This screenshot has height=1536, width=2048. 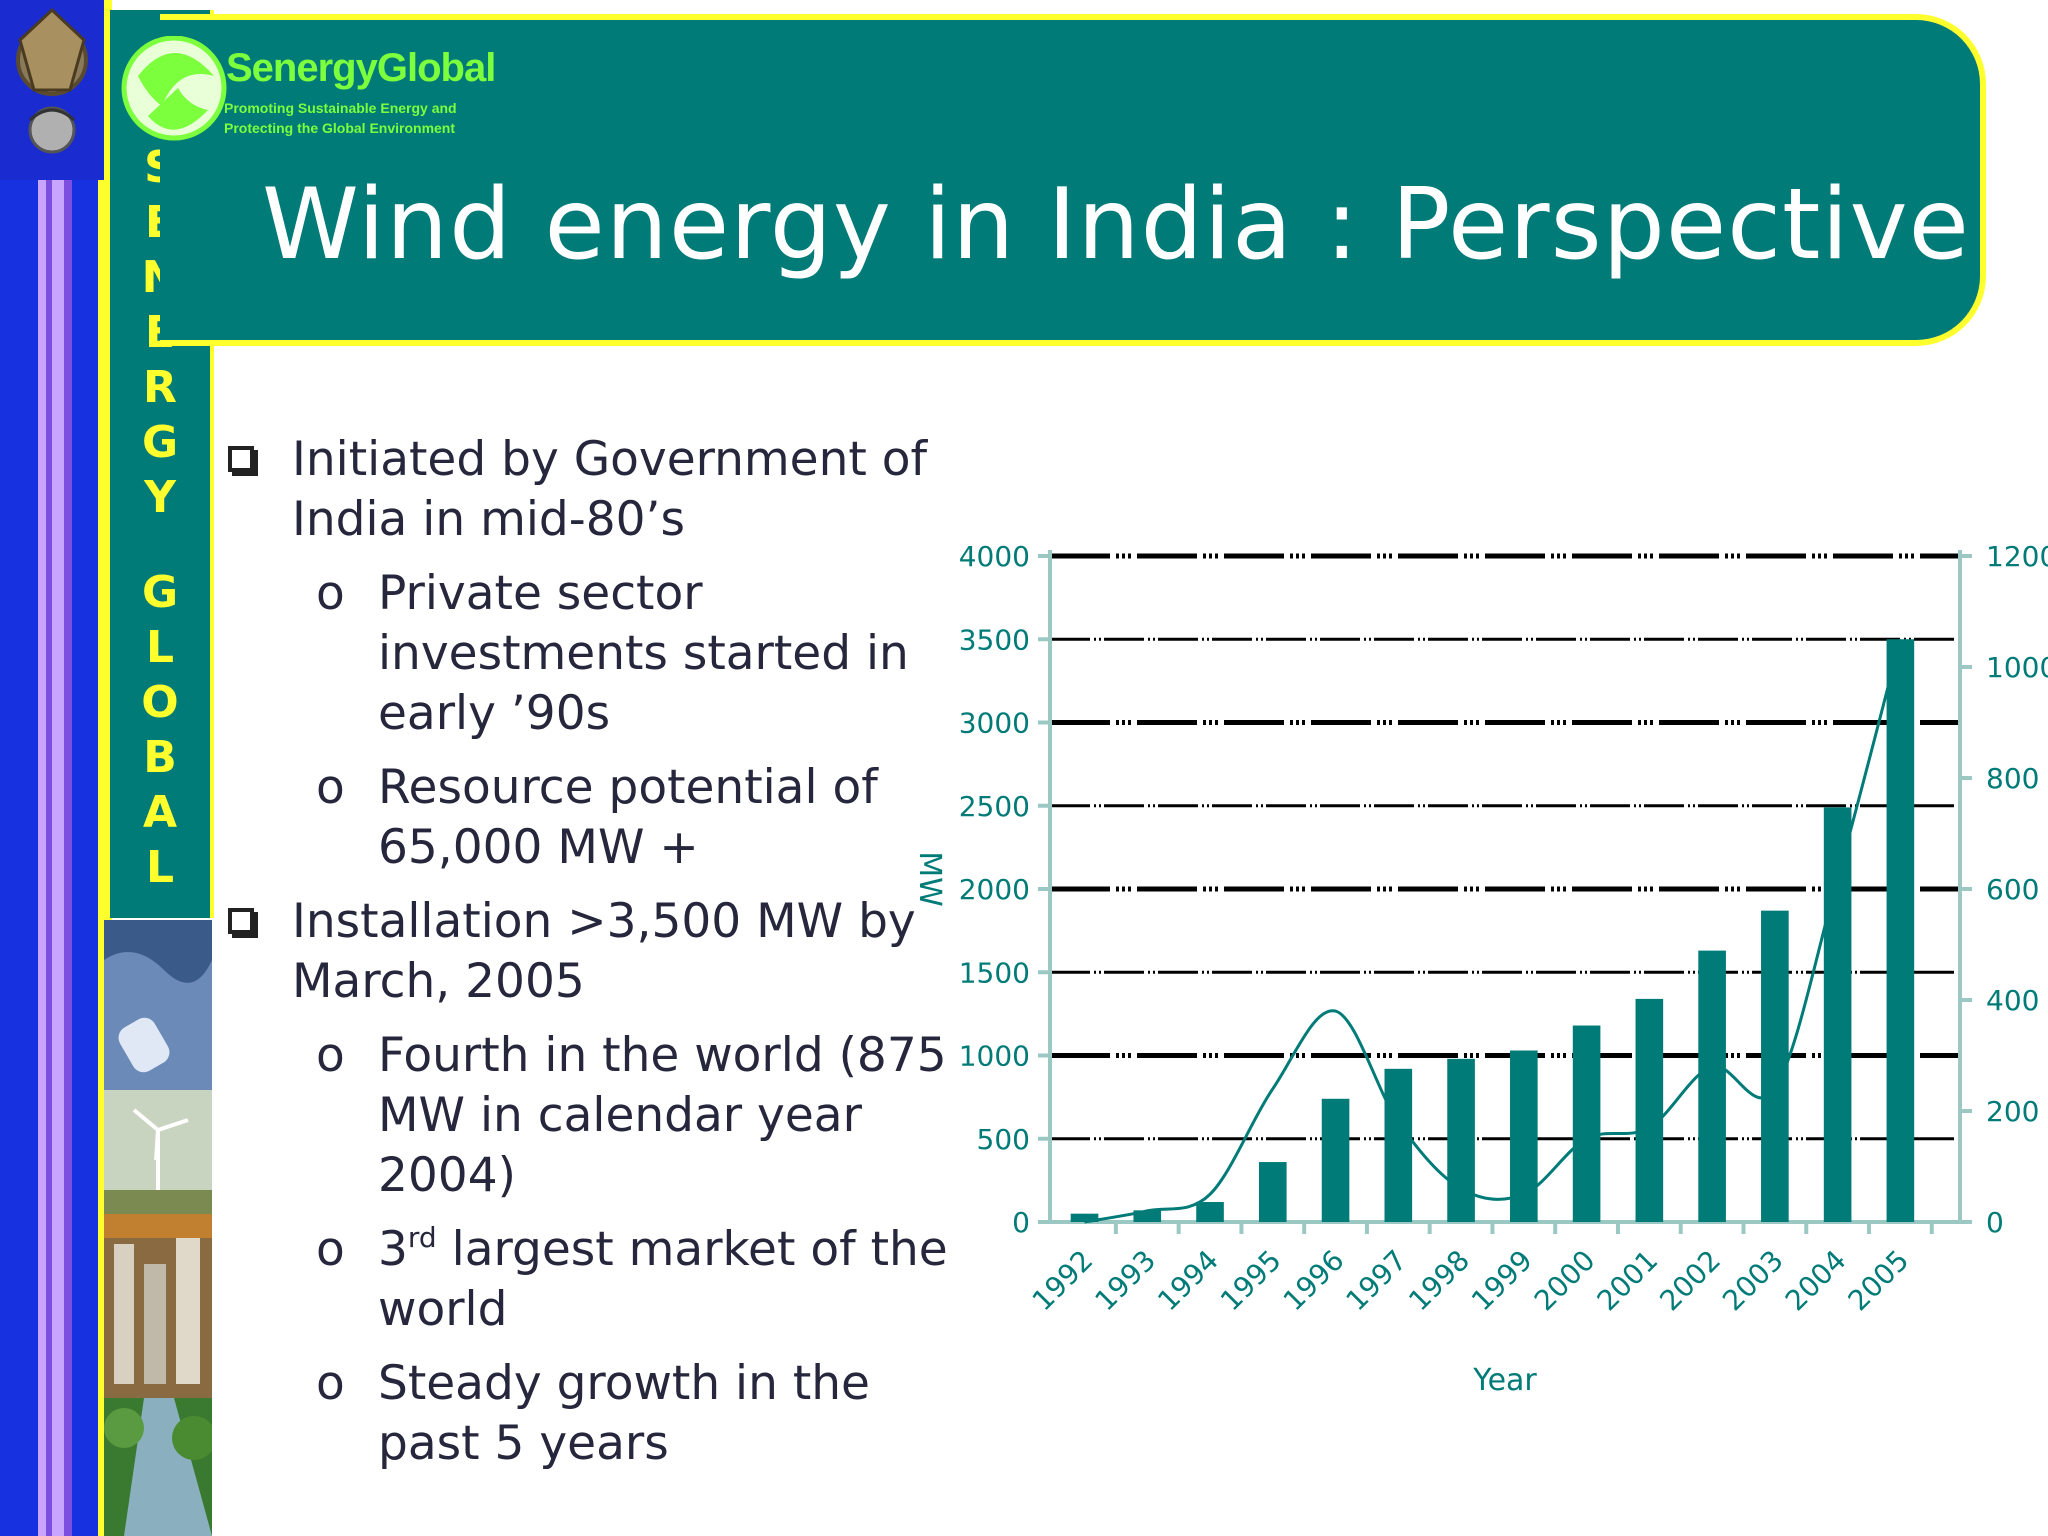 I want to click on side-letter: O, so click(x=160, y=702).